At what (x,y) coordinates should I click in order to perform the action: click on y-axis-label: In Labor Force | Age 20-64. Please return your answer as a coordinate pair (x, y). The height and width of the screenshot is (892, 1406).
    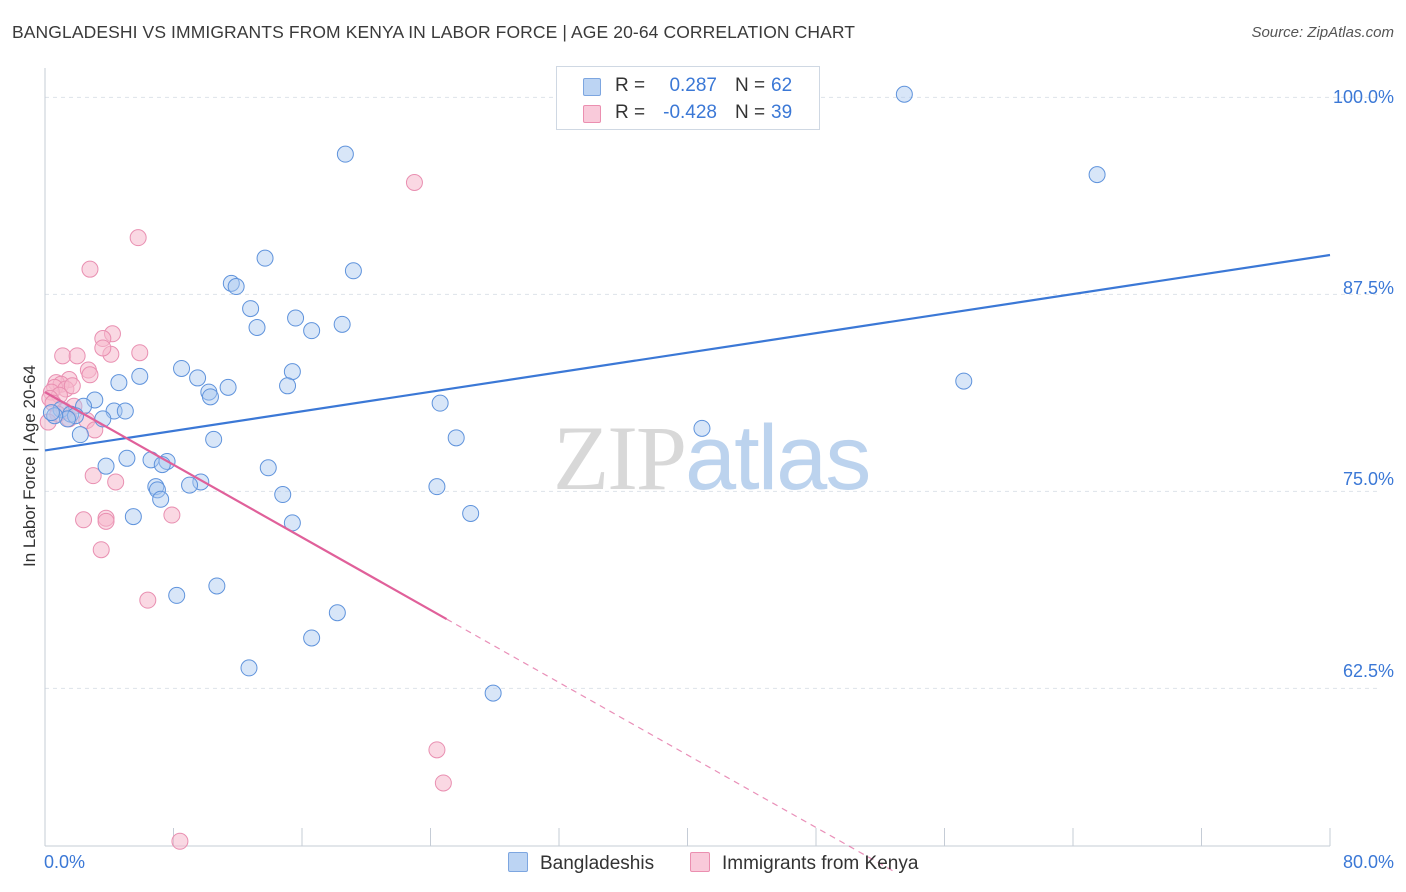
    Looking at the image, I should click on (29, 466).